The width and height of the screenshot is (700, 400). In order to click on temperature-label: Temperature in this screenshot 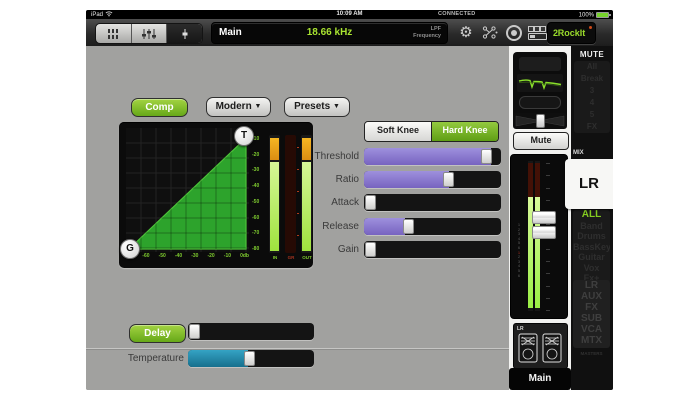, I will do `click(155, 358)`.